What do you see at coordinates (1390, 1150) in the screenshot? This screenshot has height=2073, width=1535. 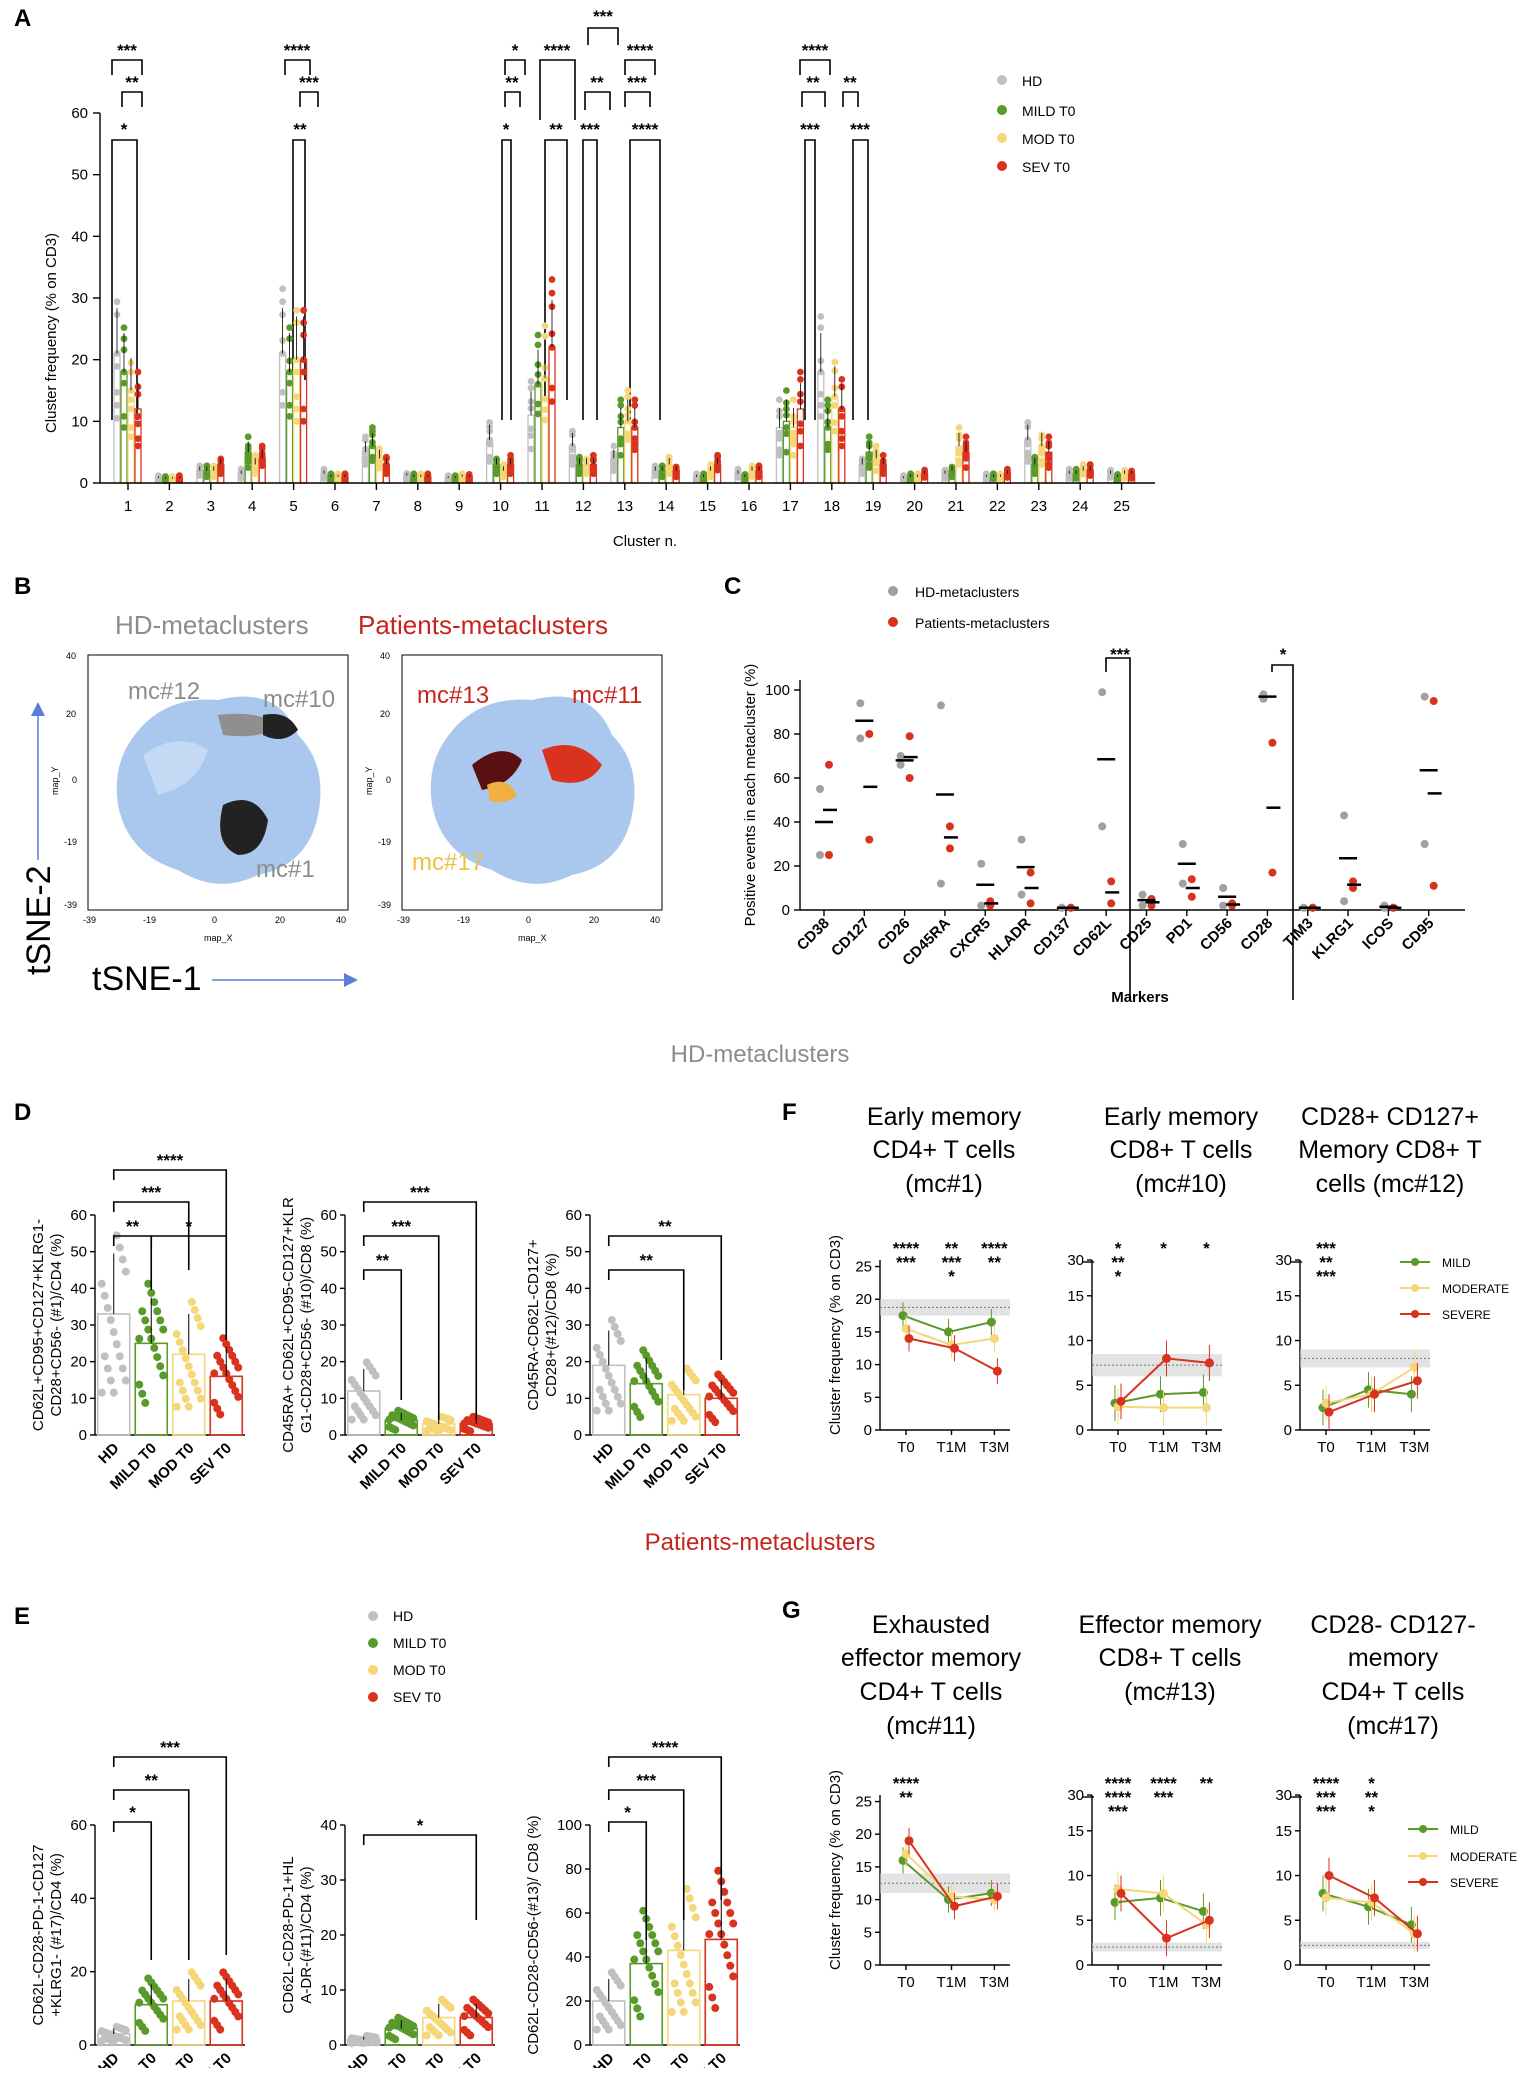 I see `svg-text: Memory CD8+ T` at bounding box center [1390, 1150].